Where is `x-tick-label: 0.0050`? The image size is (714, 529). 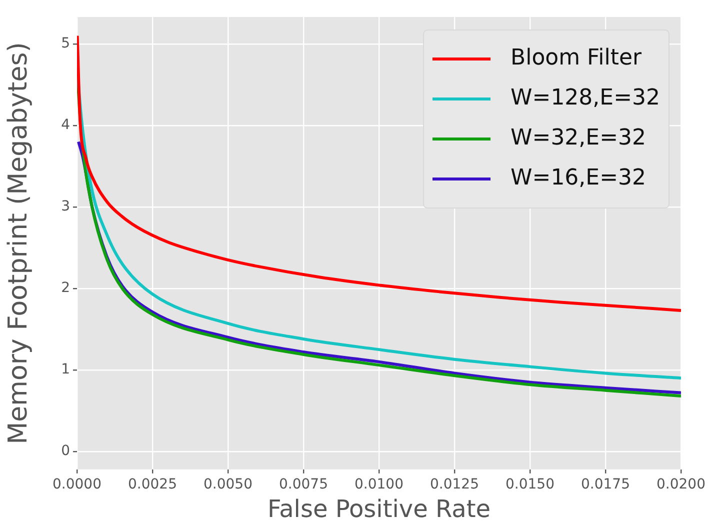
x-tick-label: 0.0050 is located at coordinates (228, 484).